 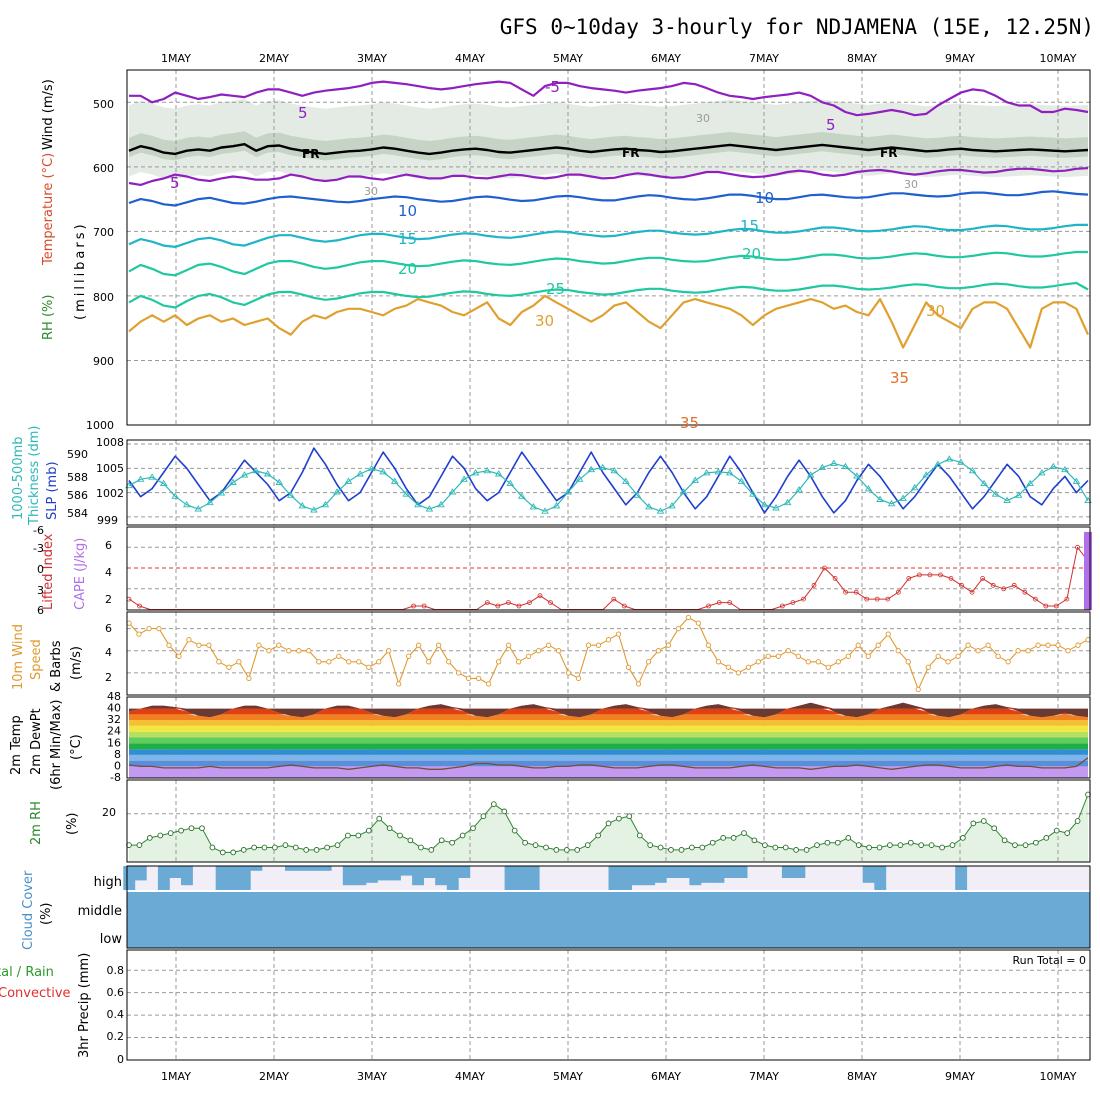 I want to click on contour-label-fr-3: FR, so click(x=888, y=153).